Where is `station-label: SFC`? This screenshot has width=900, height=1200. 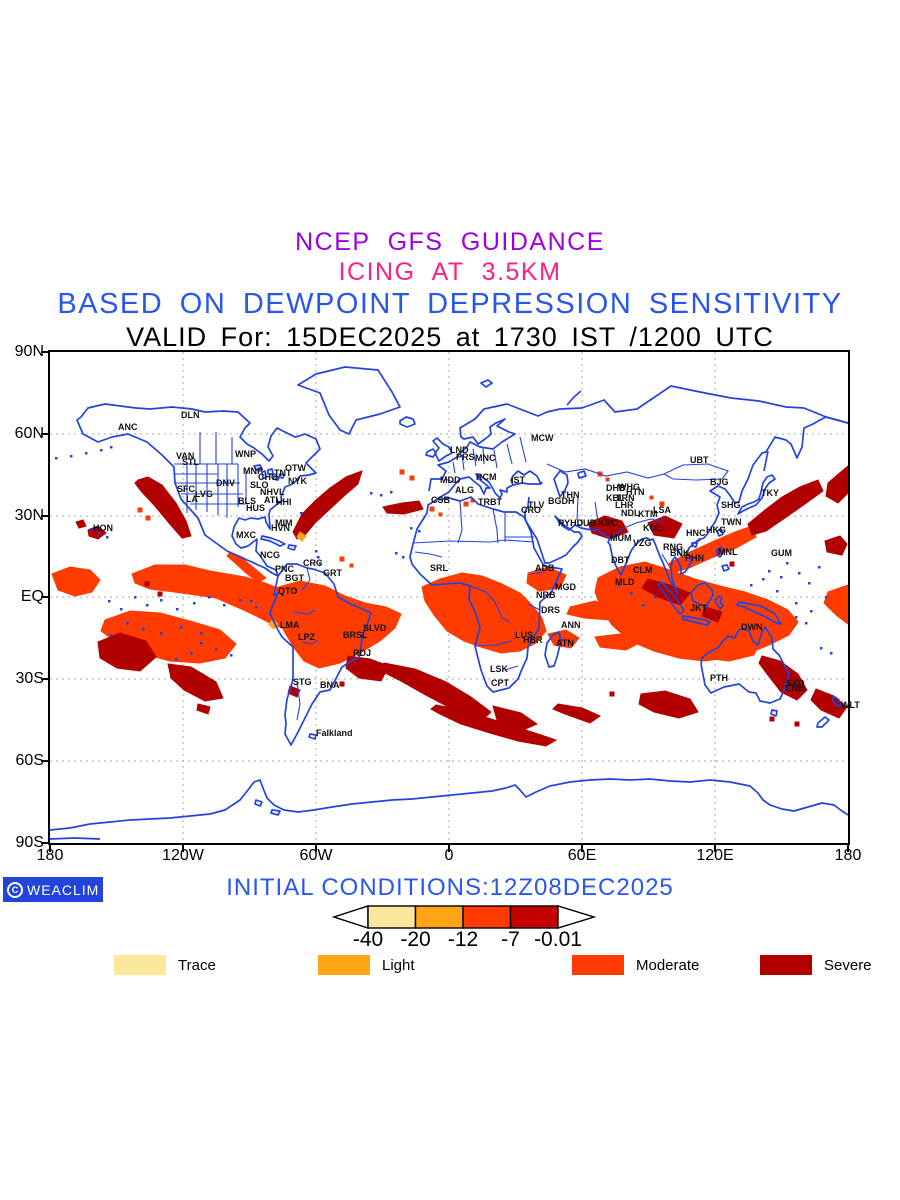 station-label: SFC is located at coordinates (186, 489).